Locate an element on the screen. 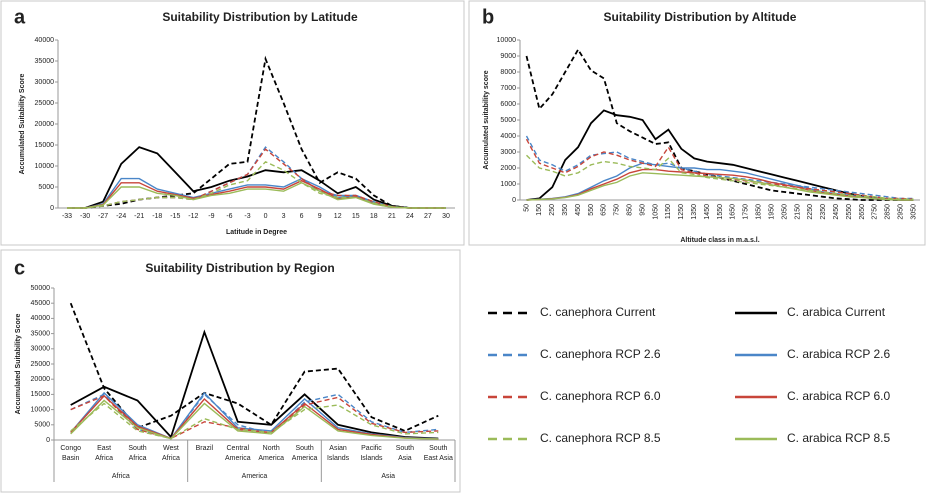 This screenshot has height=494, width=927. x-tick-label: 2950 is located at coordinates (900, 212).